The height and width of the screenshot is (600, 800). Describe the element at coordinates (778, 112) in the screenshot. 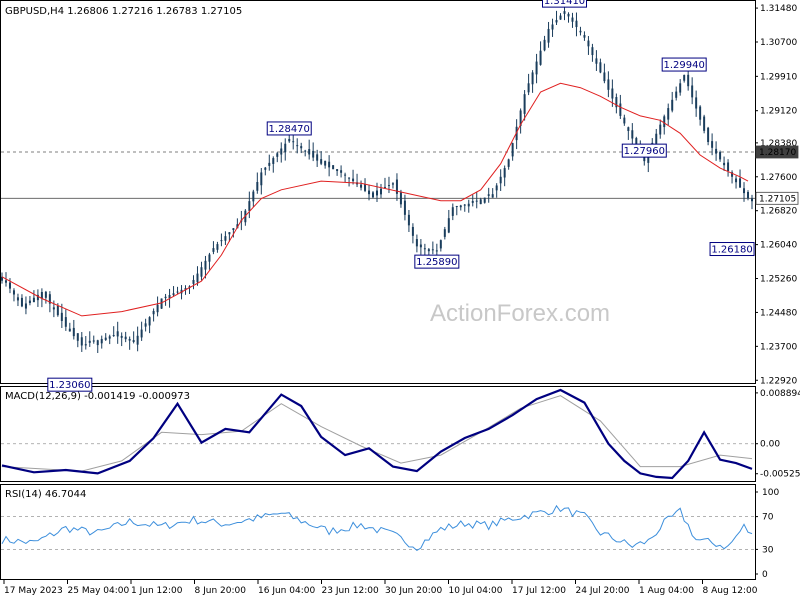

I see `price-y-tick-label: 1.29120` at that location.